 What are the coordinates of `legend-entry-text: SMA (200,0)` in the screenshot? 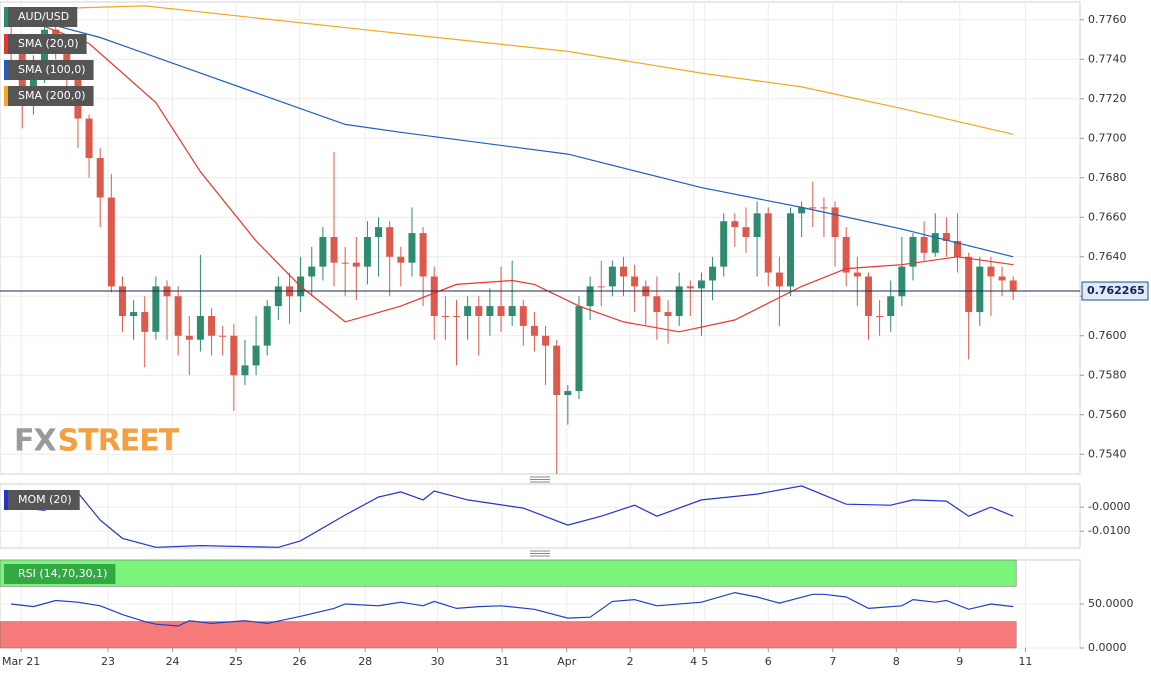 It's located at (52, 95).